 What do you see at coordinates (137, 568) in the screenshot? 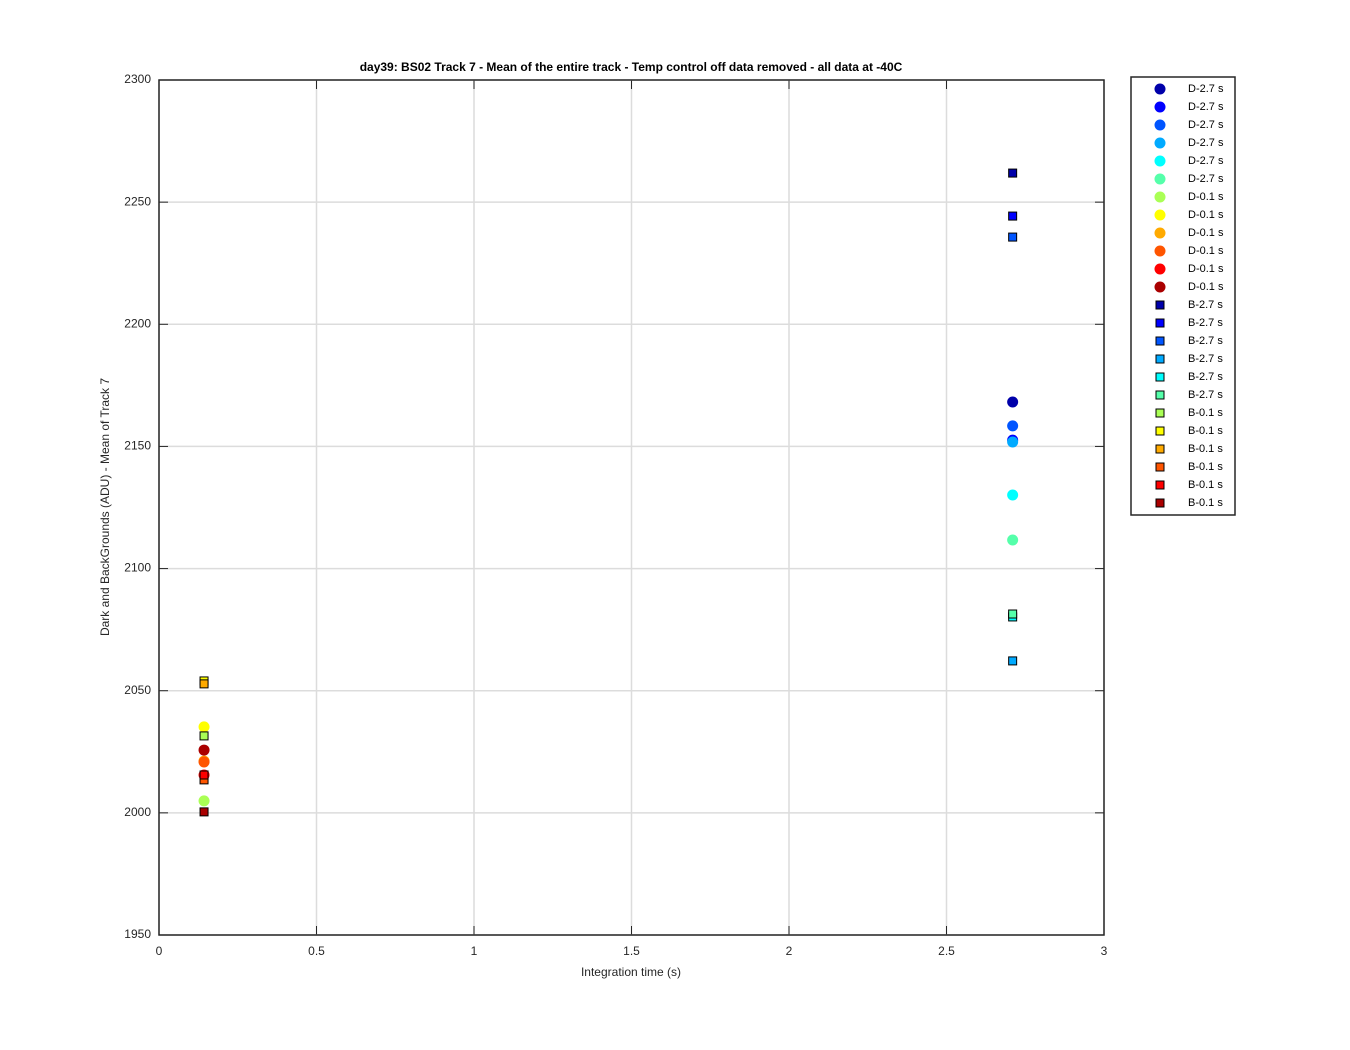
I see `y-tick-label: 2100` at bounding box center [137, 568].